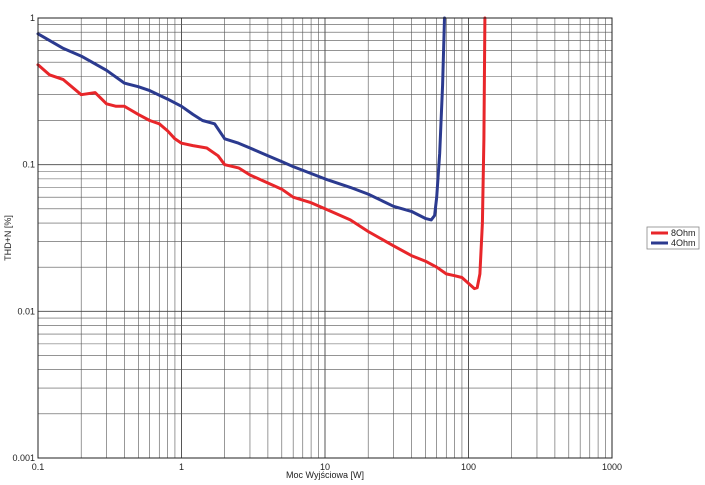  What do you see at coordinates (181, 467) in the screenshot?
I see `x-tick-label: 1` at bounding box center [181, 467].